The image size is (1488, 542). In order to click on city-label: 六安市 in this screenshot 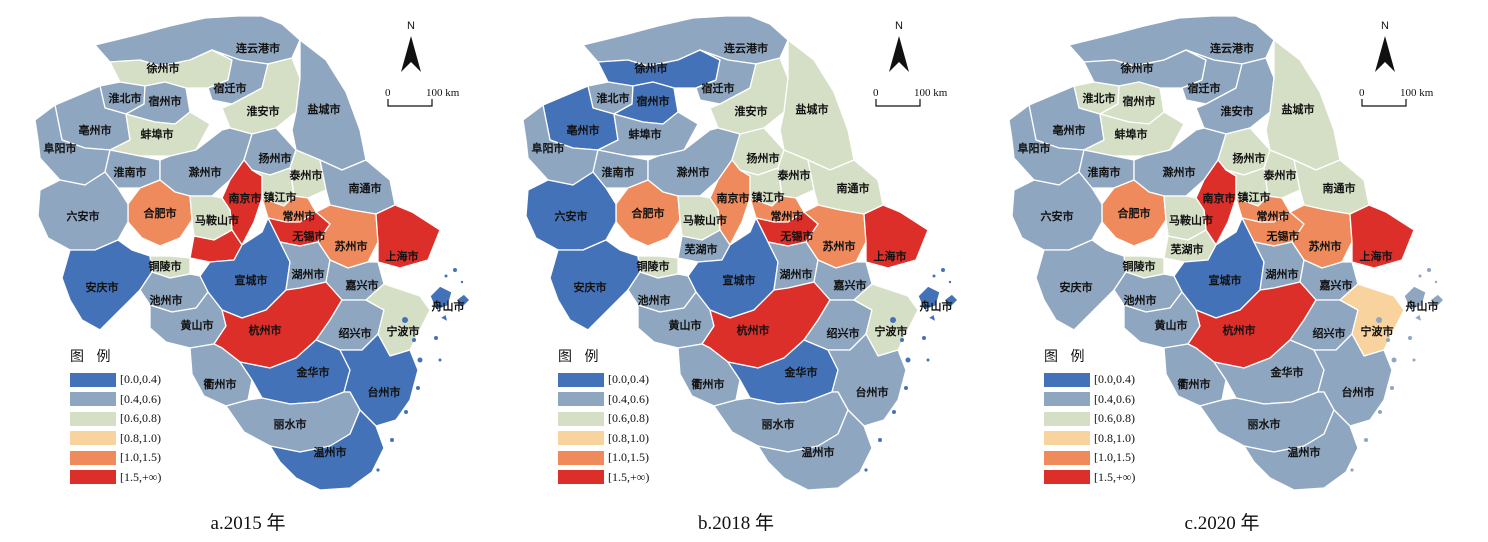, I will do `click(83, 216)`.